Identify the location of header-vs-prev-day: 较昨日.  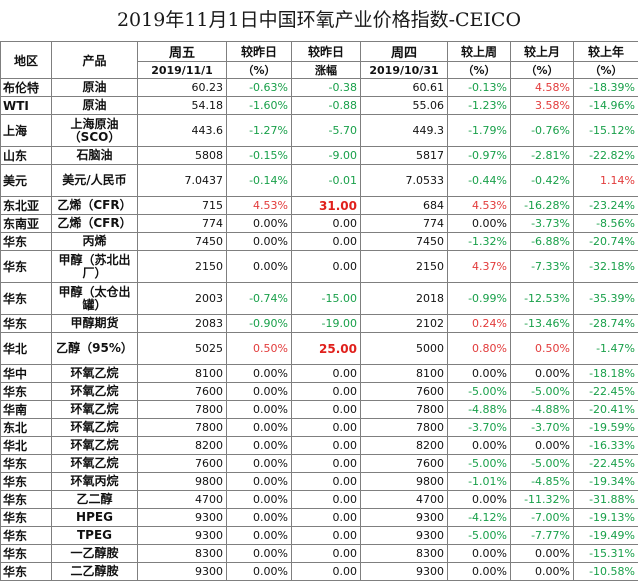
(259, 51).